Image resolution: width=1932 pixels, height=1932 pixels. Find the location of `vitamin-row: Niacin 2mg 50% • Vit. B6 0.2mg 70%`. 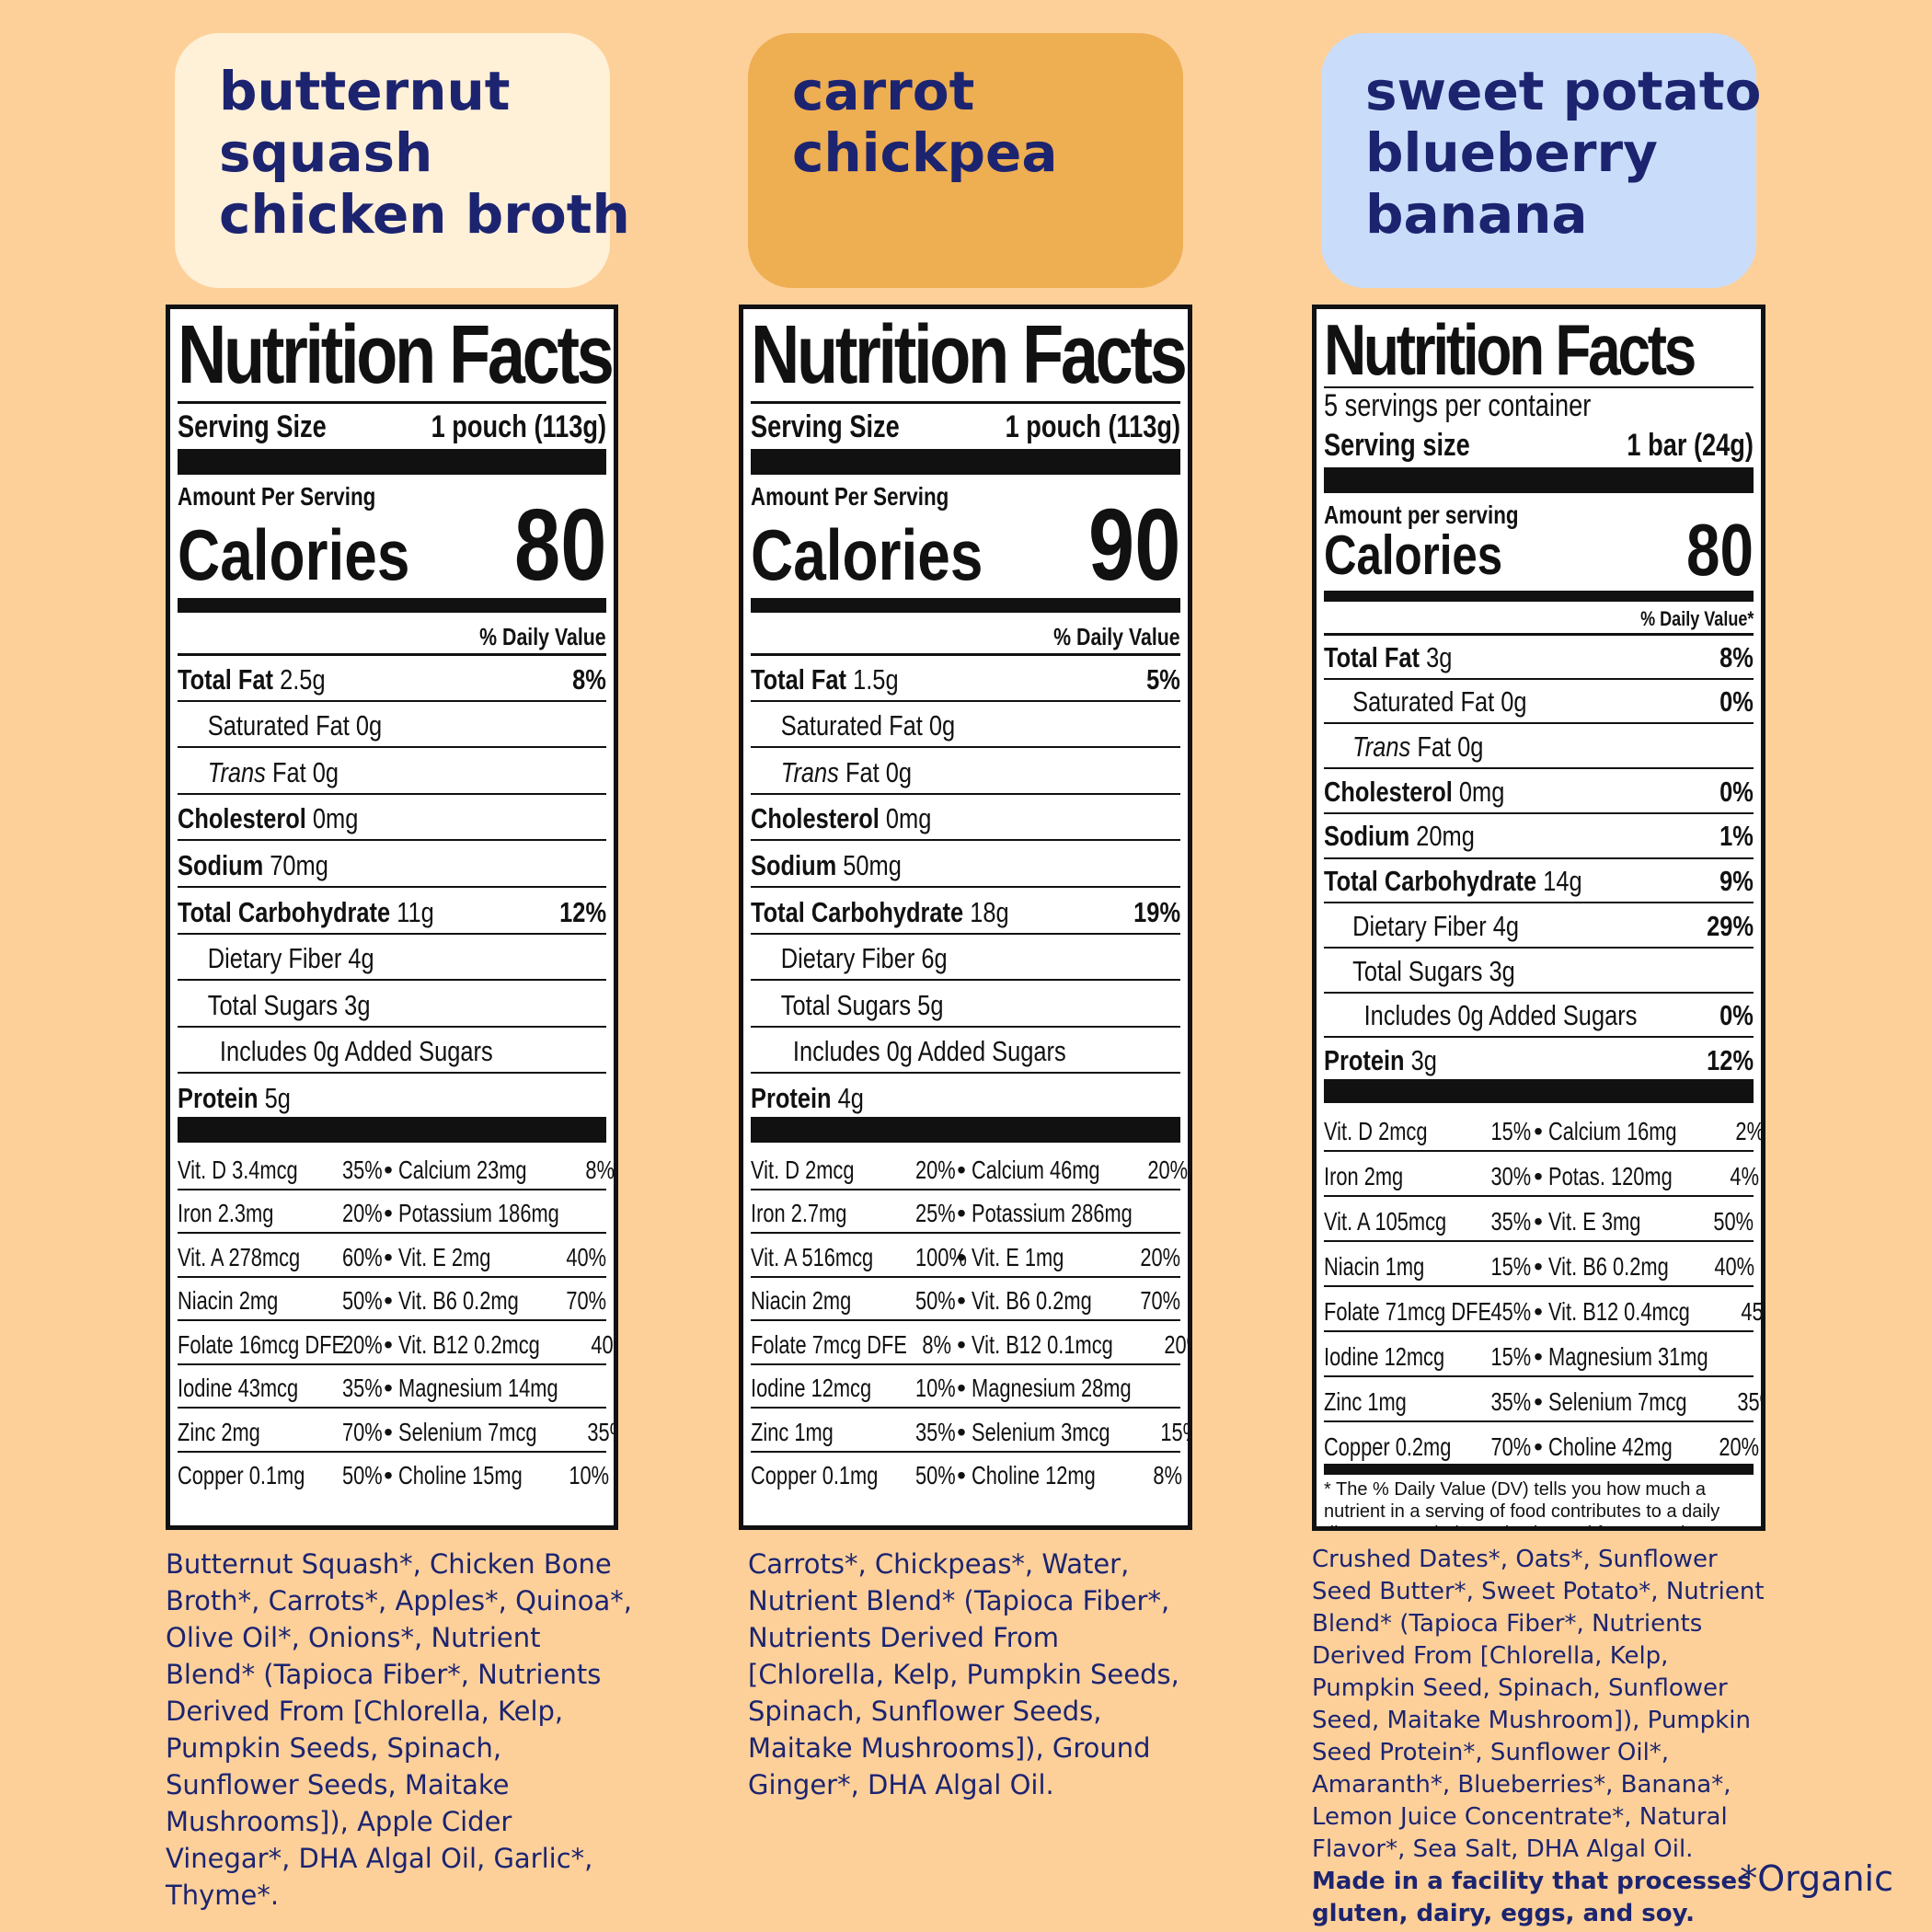

vitamin-row: Niacin 2mg 50% • Vit. B6 0.2mg 70% is located at coordinates (965, 1296).